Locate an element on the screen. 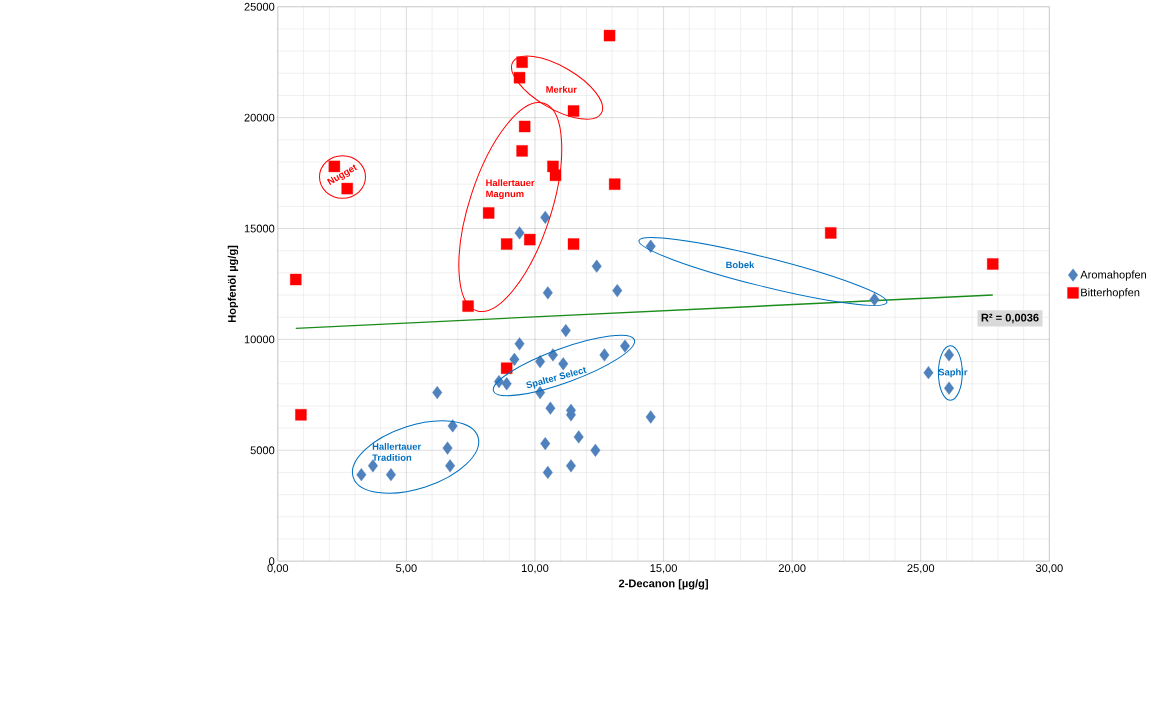  annotation: R² = 0,0036 is located at coordinates (1010, 318).